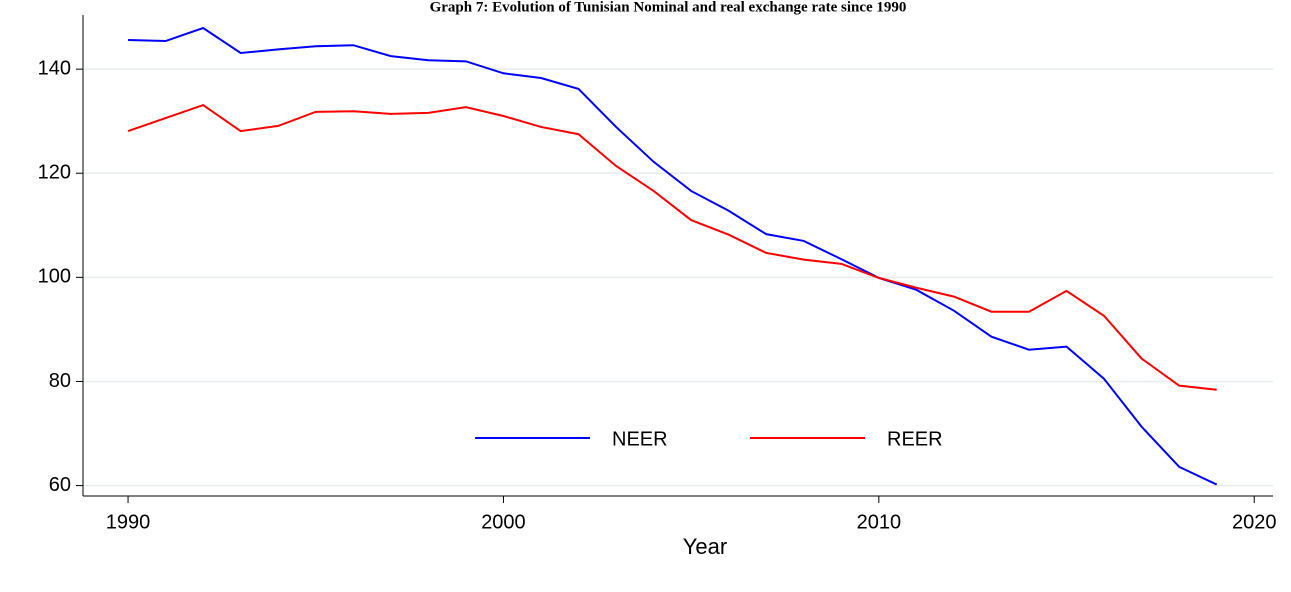  What do you see at coordinates (60, 381) in the screenshot?
I see `y-tick-label: 80` at bounding box center [60, 381].